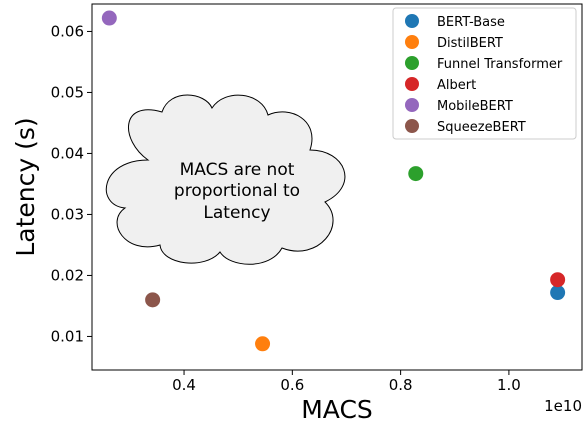 This screenshot has height=423, width=587. What do you see at coordinates (470, 43) in the screenshot?
I see `legend-label-distilbert: DistilBERT` at bounding box center [470, 43].